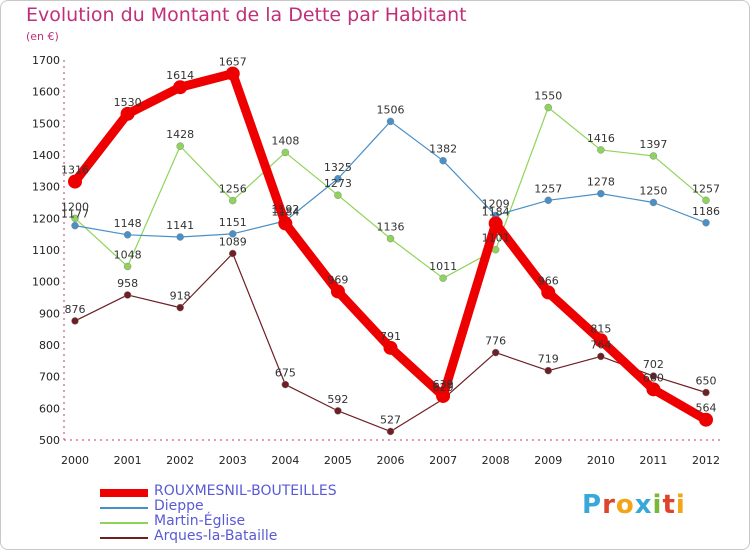  I want to click on data-label: 1614, so click(180, 75).